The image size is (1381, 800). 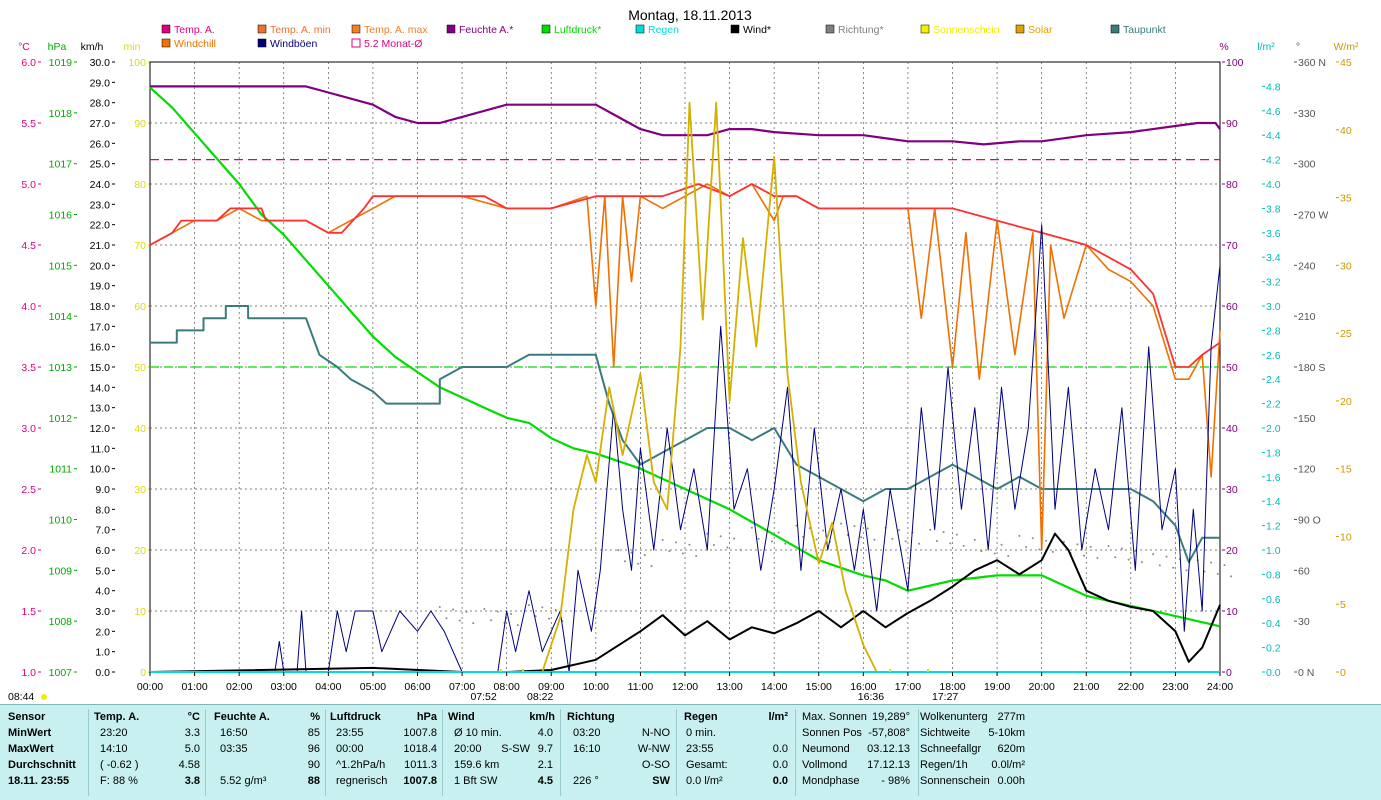 What do you see at coordinates (1273, 429) in the screenshot?
I see `y-tick-label: 2.0` at bounding box center [1273, 429].